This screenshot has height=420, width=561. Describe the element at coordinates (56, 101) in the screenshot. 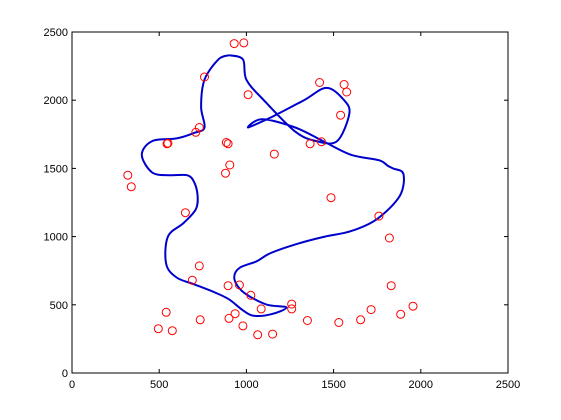

I see `y-tick-label: 2000` at that location.